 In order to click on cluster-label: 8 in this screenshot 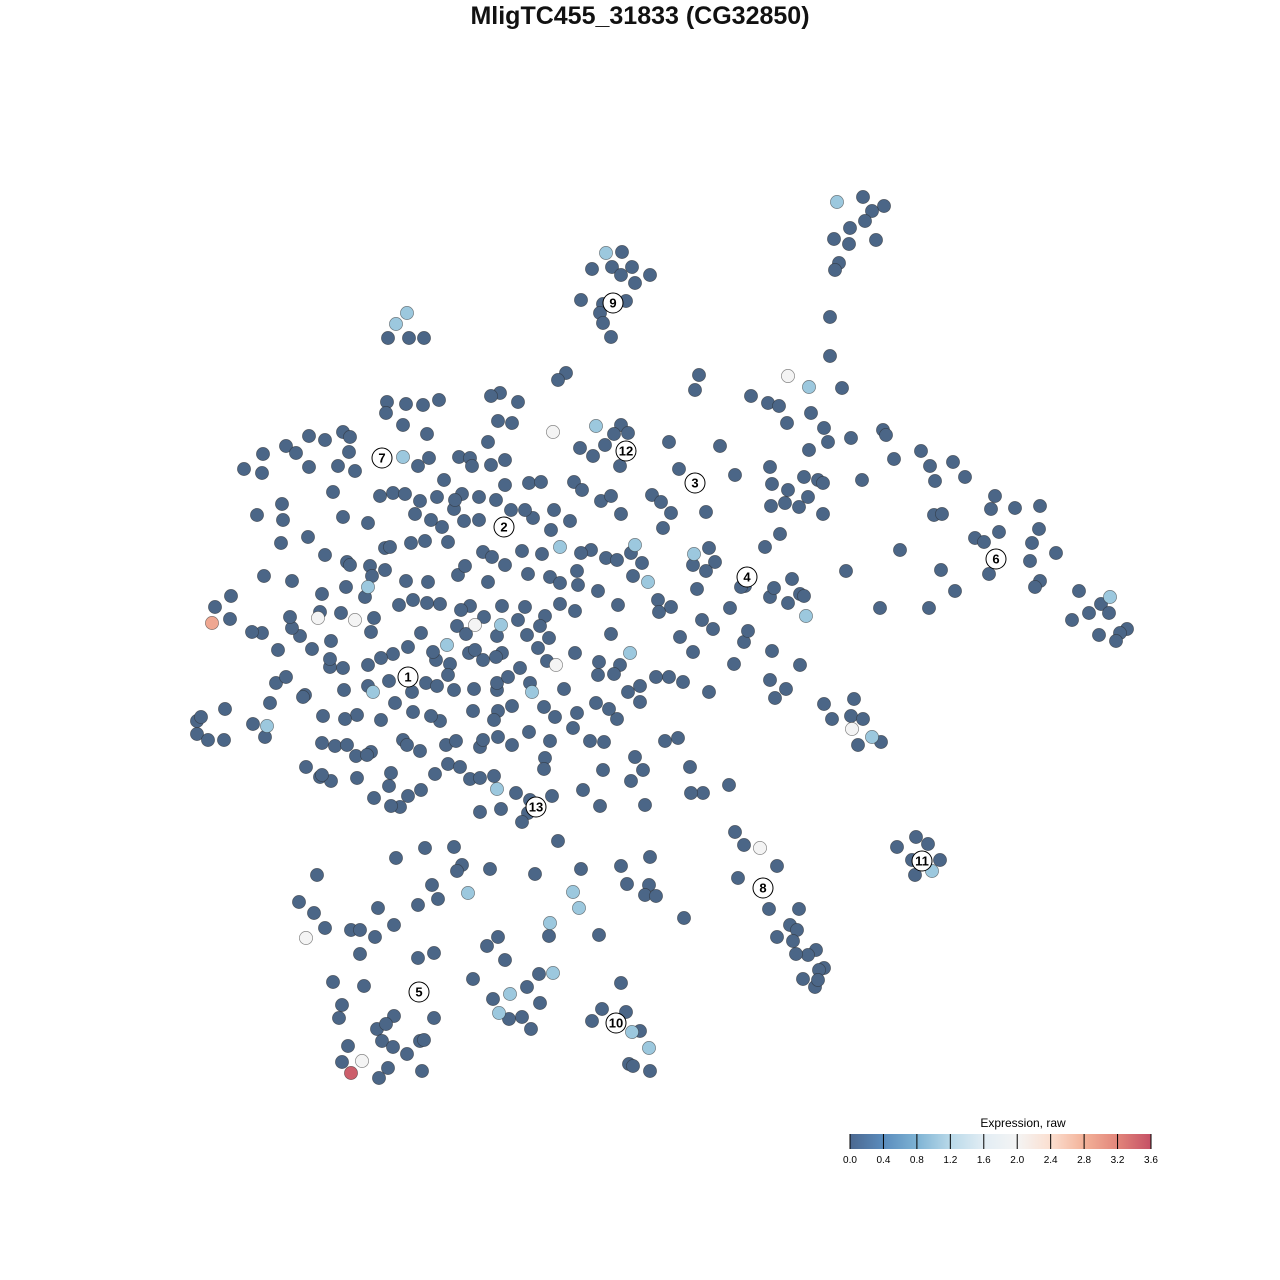, I will do `click(763, 888)`.